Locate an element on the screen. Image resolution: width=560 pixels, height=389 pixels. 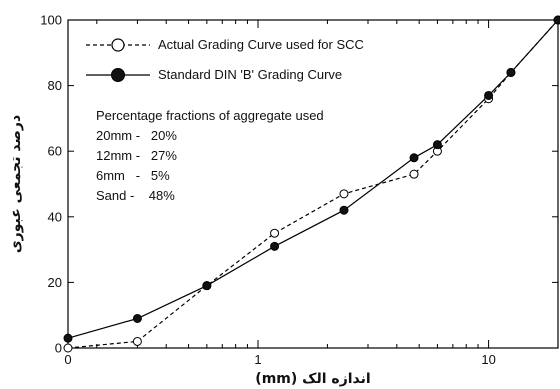
legend-marker-actual is located at coordinates (118, 45).